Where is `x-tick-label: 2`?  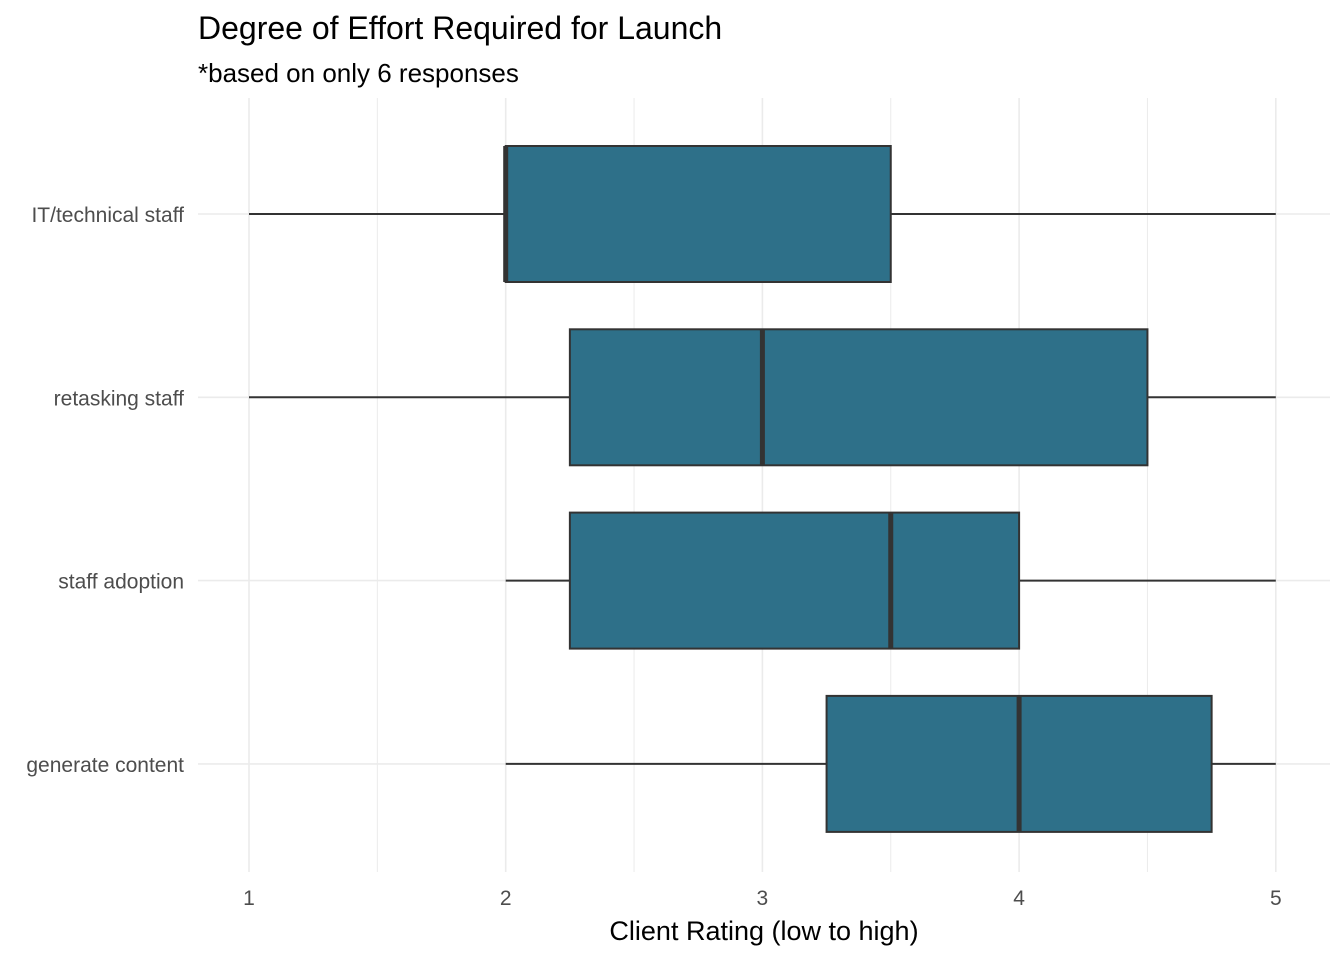
x-tick-label: 2 is located at coordinates (506, 898).